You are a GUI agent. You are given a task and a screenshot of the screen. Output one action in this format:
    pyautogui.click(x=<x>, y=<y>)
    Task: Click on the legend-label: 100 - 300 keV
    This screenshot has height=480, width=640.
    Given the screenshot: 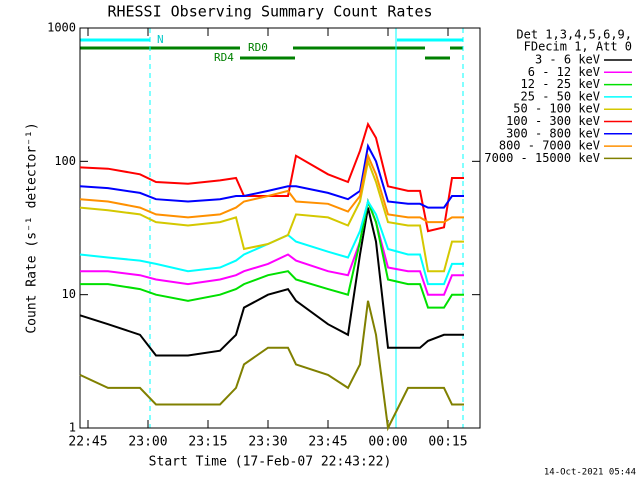 What is the action you would take?
    pyautogui.click(x=553, y=121)
    